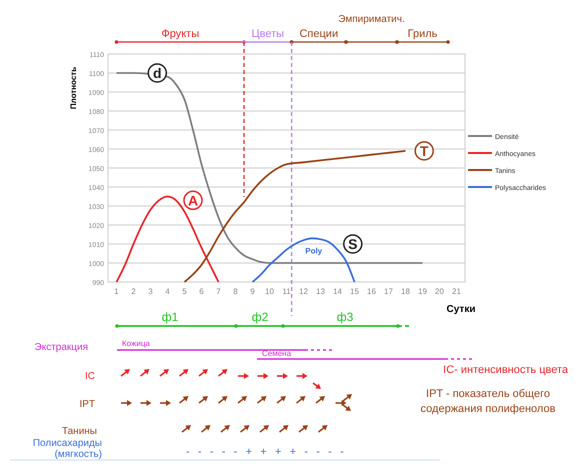  What do you see at coordinates (117, 291) in the screenshot?
I see `x-tick-label: 1` at bounding box center [117, 291].